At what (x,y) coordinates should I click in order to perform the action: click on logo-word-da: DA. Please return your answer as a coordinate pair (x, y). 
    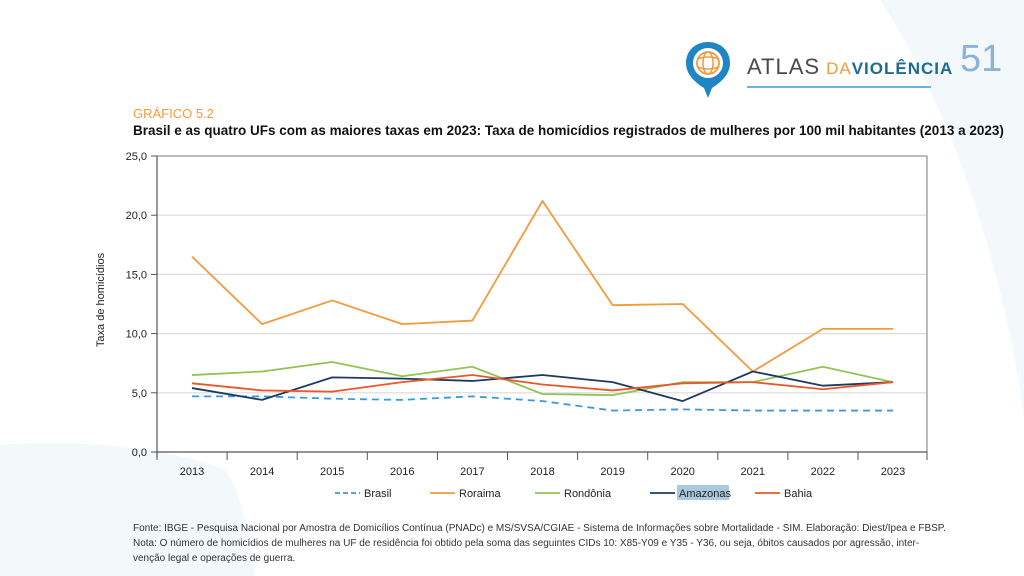
    Looking at the image, I should click on (839, 68).